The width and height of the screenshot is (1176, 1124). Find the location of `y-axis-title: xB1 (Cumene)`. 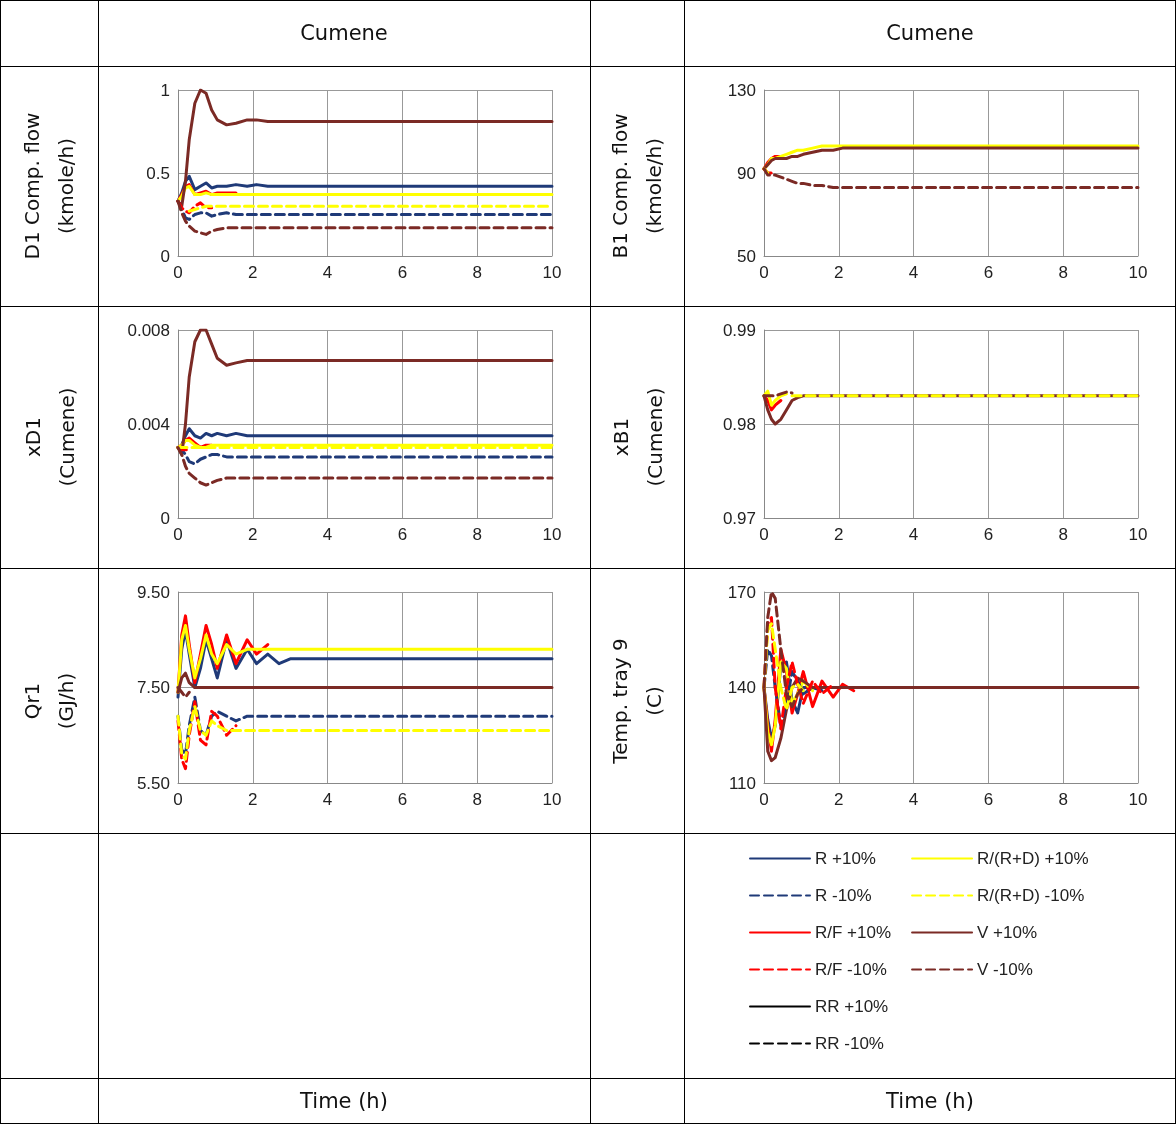

y-axis-title: xB1 (Cumene) is located at coordinates (637, 437).